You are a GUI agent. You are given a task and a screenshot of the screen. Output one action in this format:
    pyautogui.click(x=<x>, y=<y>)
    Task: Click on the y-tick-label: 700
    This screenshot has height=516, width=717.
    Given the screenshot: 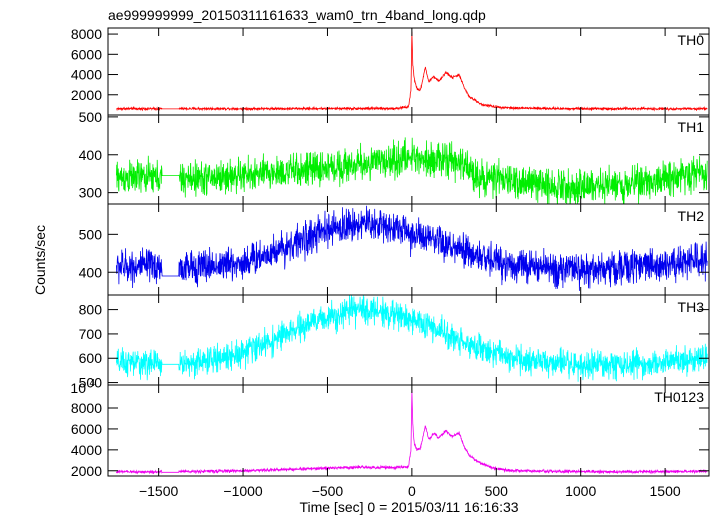 What is the action you would take?
    pyautogui.click(x=91, y=334)
    